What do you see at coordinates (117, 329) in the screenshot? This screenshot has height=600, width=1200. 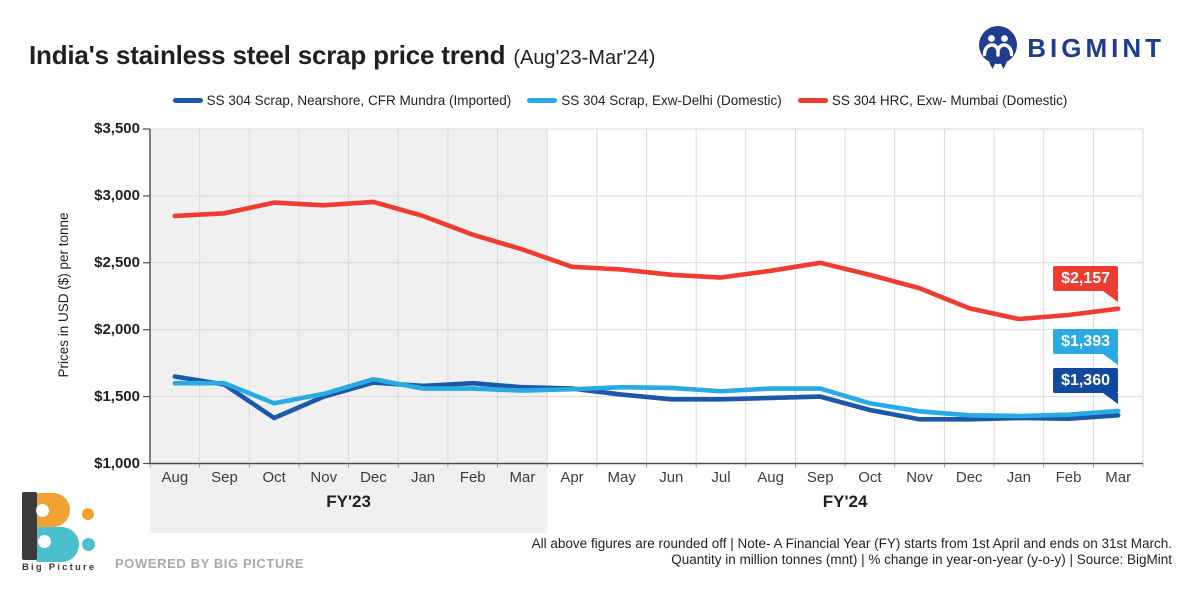 I see `y-tick-label: $2,000` at bounding box center [117, 329].